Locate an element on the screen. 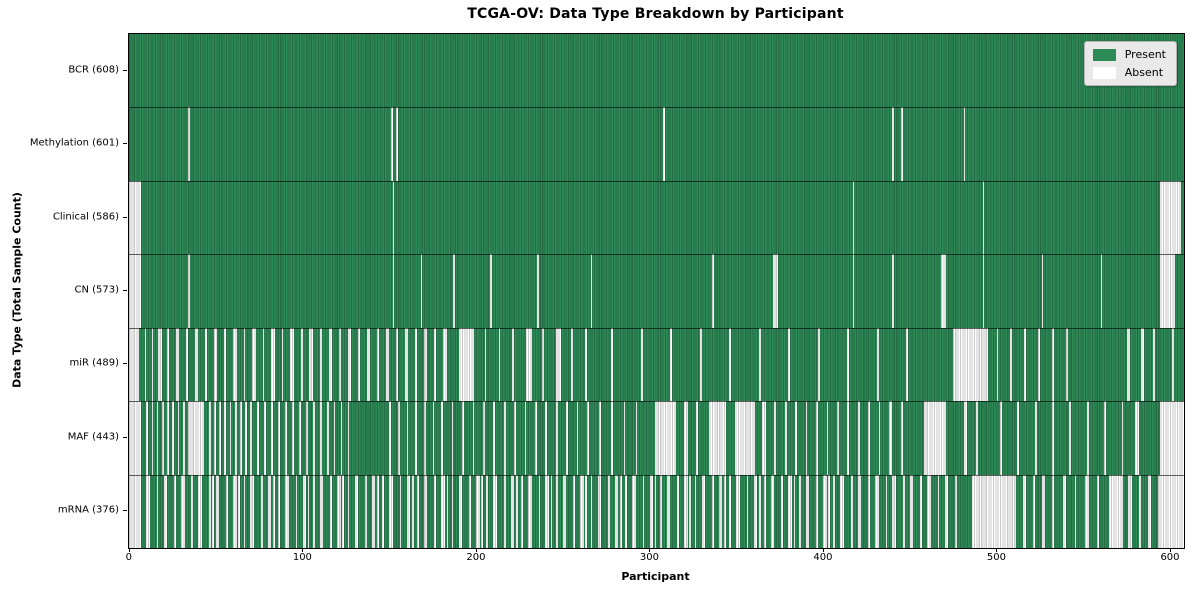 The image size is (1200, 600). heatmap-row-miR is located at coordinates (656, 364).